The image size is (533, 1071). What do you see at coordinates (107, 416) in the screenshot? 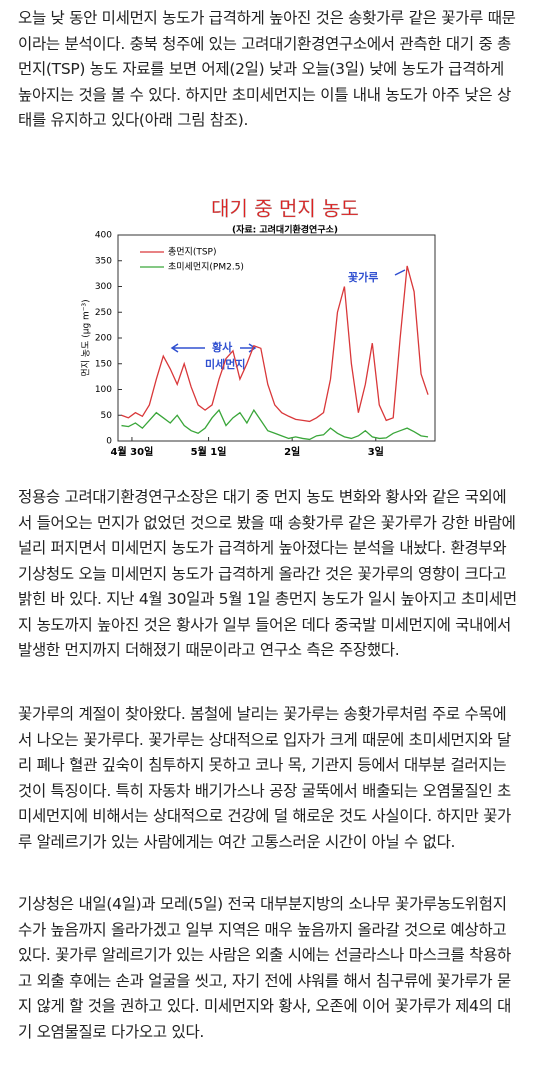
I see `y-tick-label: 50` at bounding box center [107, 416].